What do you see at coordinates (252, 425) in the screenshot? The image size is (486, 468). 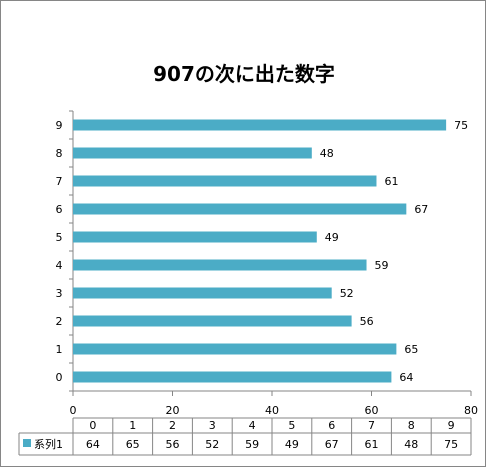 I see `table-header-cell: 4` at bounding box center [252, 425].